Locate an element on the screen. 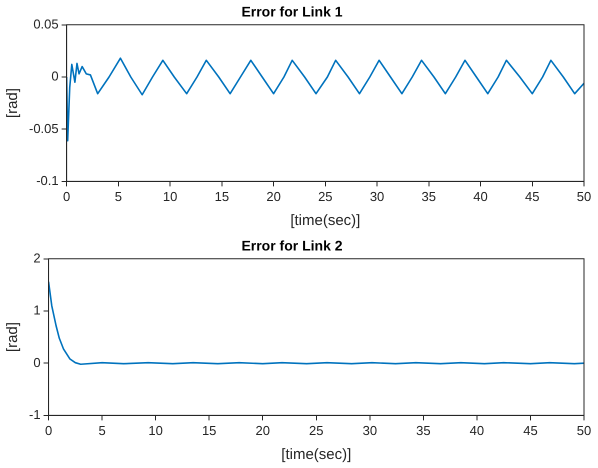  y-tick-label: -0.1 is located at coordinates (47, 180).